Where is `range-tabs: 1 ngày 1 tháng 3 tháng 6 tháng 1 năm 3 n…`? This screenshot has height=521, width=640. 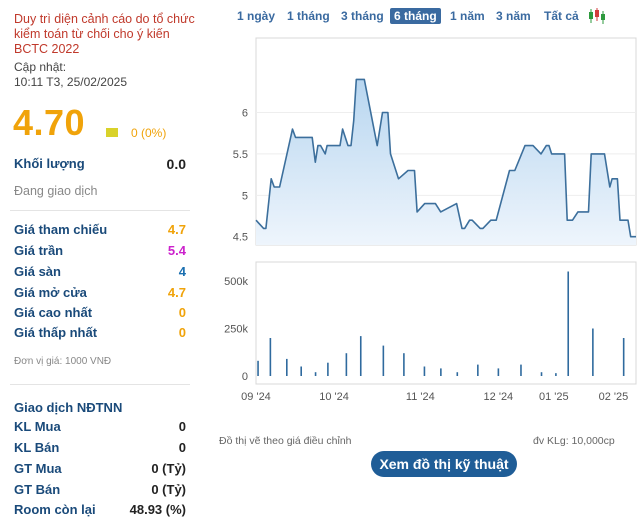 range-tabs: 1 ngày 1 tháng 3 tháng 6 tháng 1 năm 3 n… is located at coordinates (423, 16).